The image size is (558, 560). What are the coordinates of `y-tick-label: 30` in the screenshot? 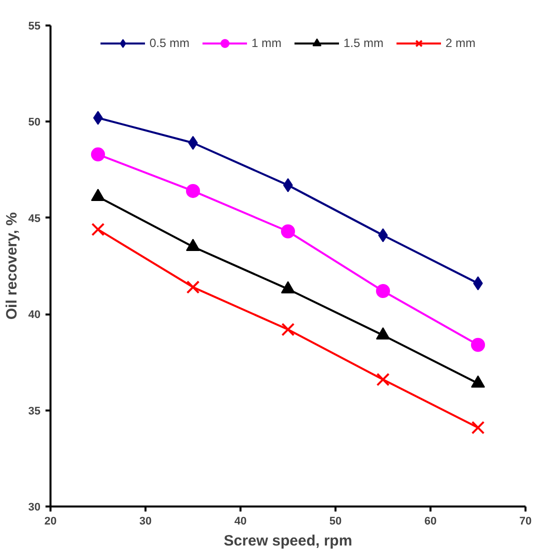 It's located at (34, 508).